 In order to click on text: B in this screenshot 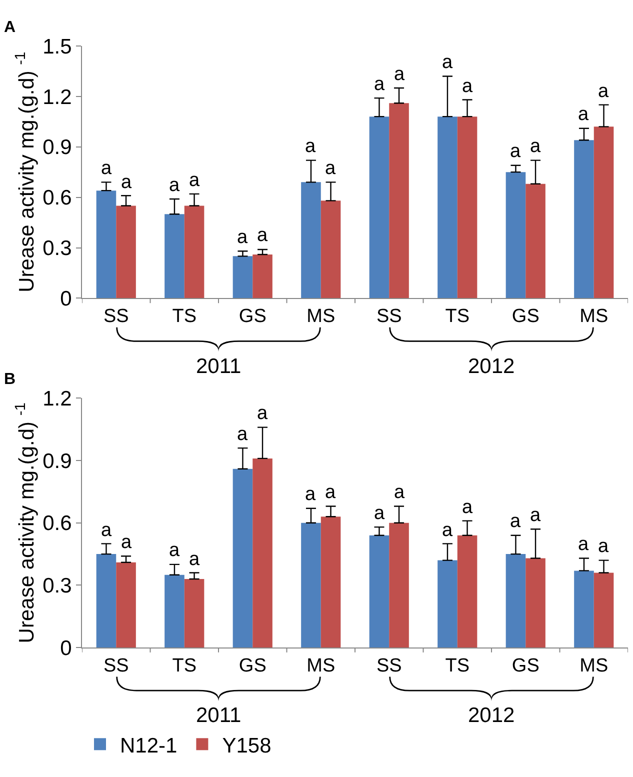, I will do `click(10, 379)`.